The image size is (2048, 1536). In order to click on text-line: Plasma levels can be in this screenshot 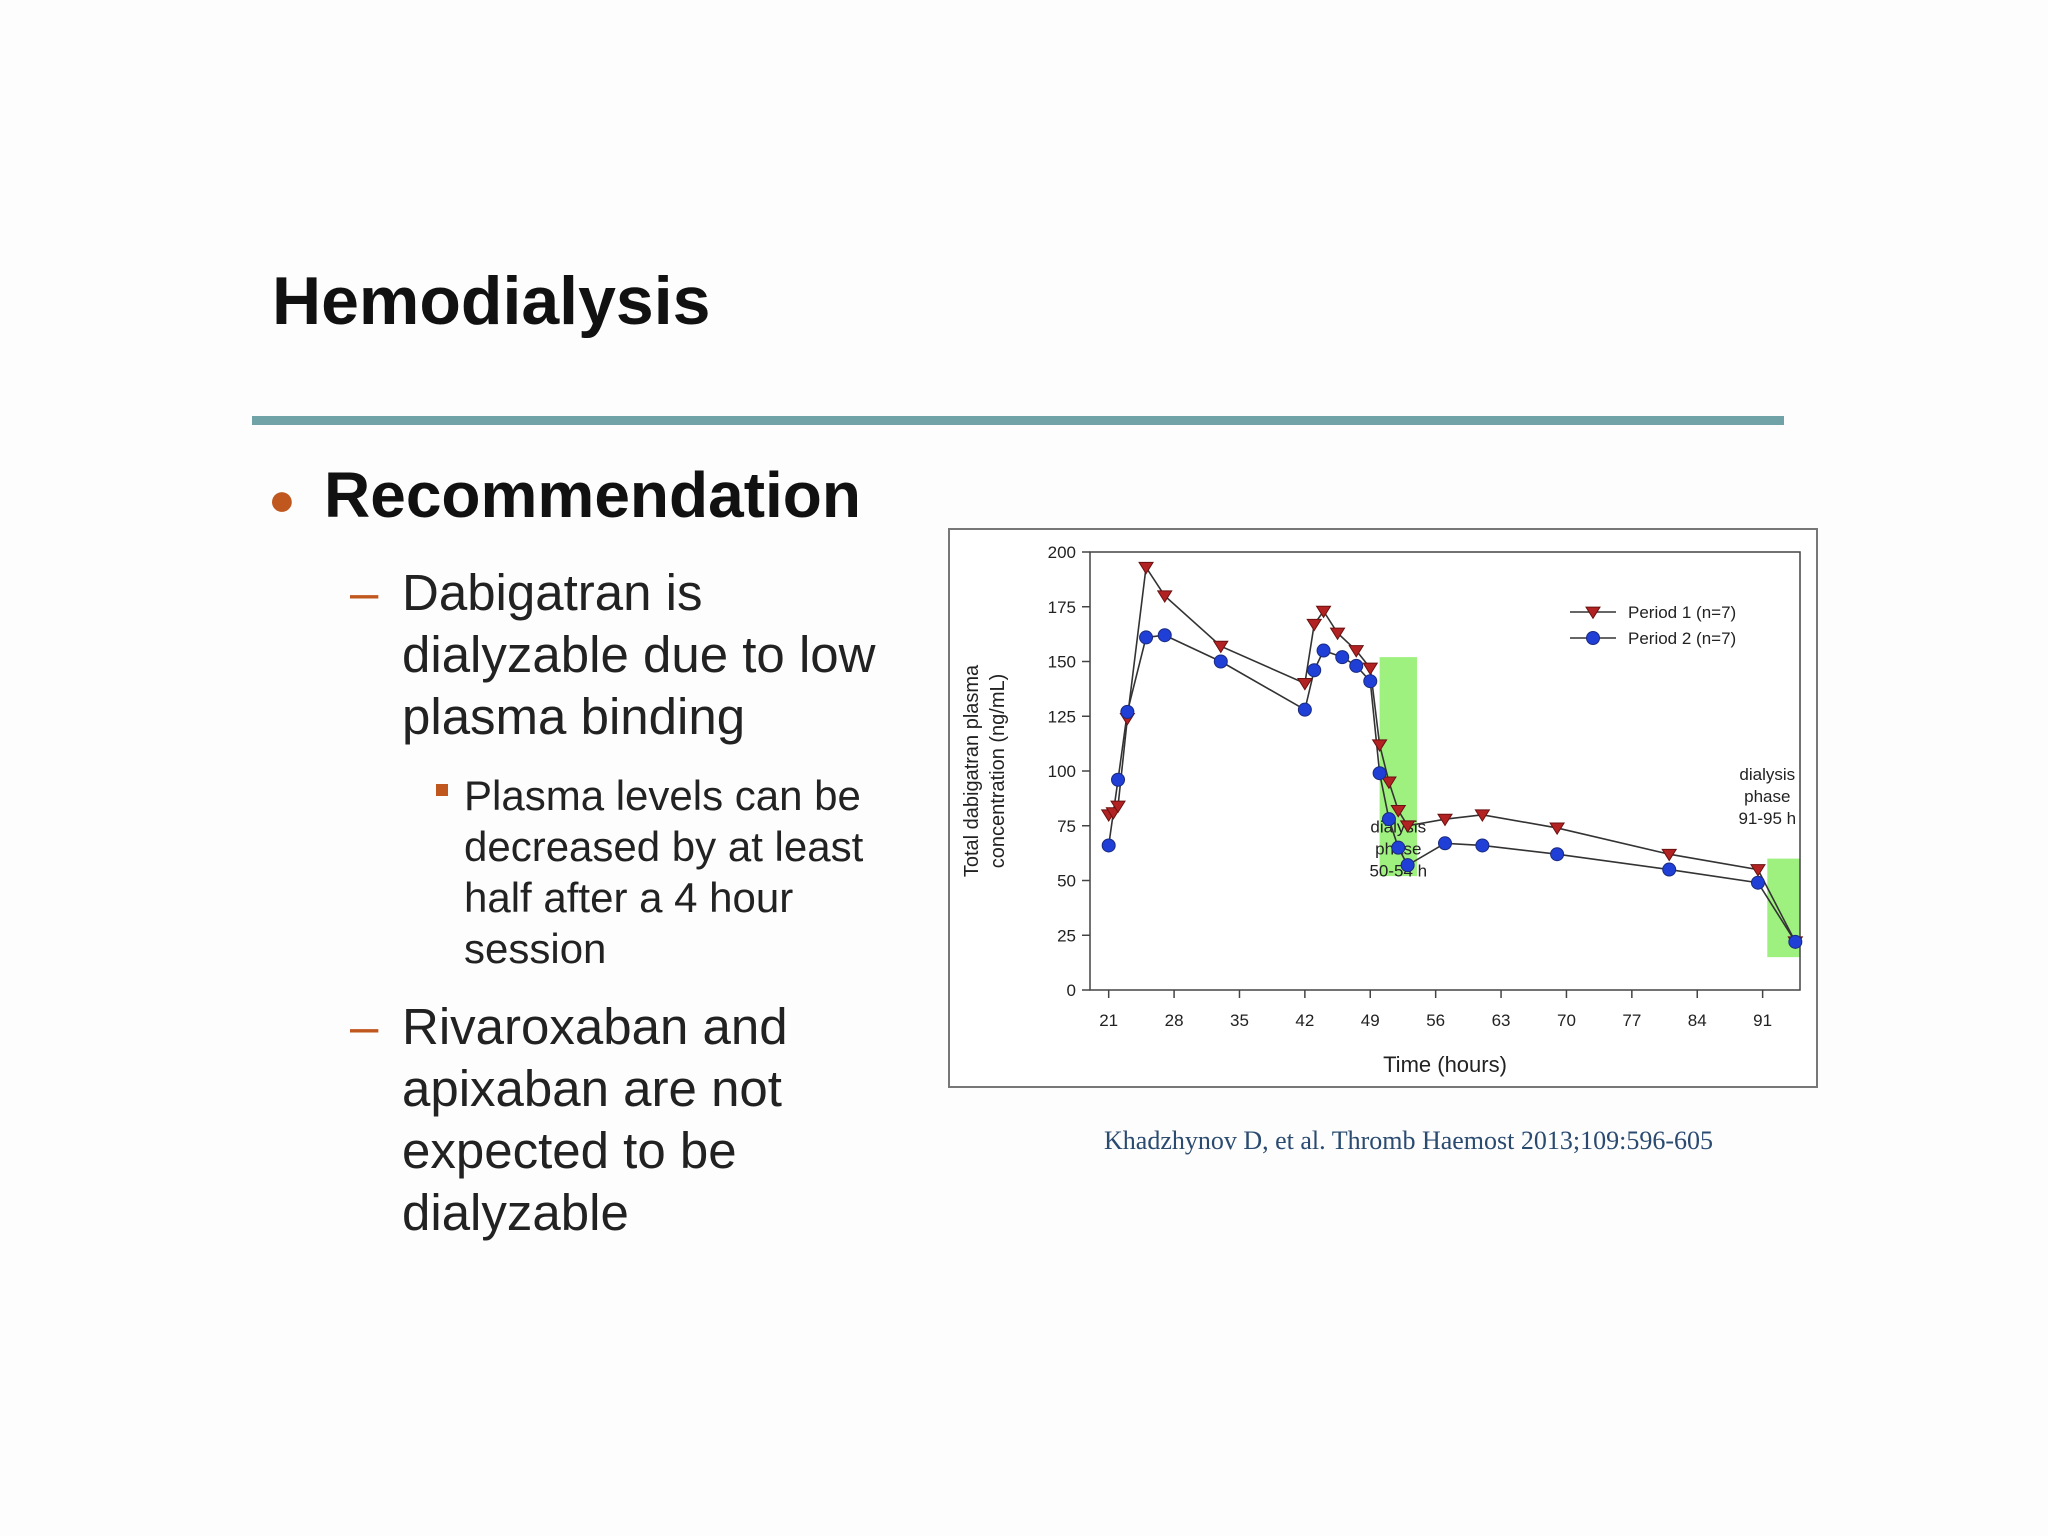, I will do `click(662, 795)`.